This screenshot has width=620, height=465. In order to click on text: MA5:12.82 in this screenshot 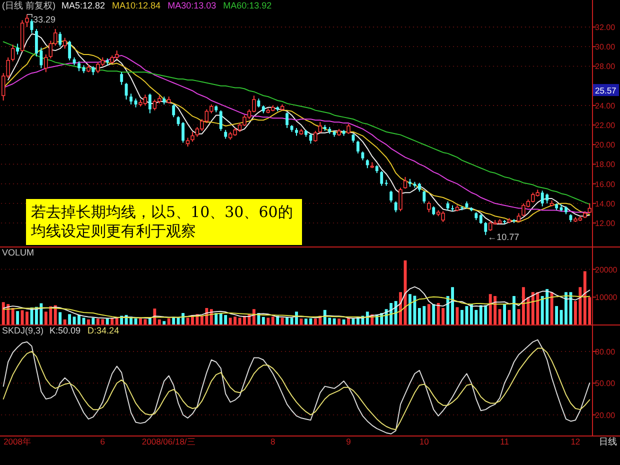, I will do `click(84, 5)`.